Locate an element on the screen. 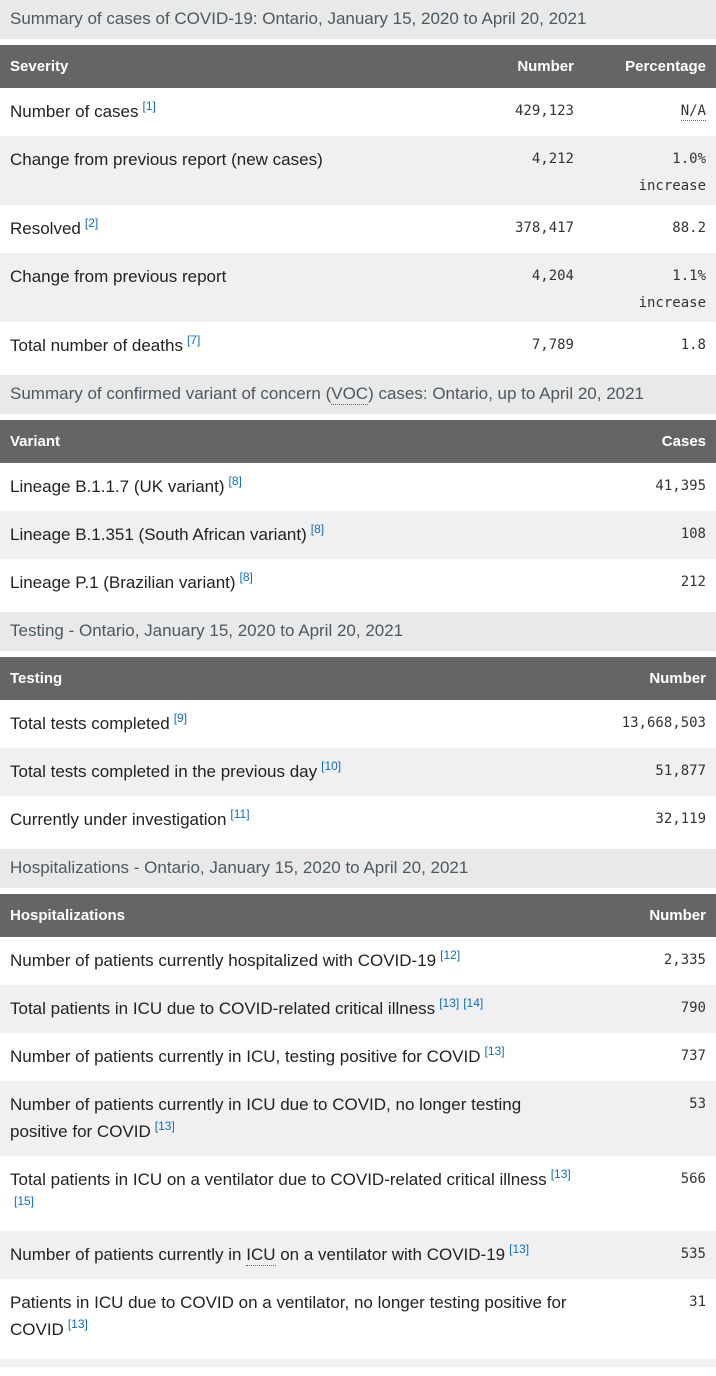 The width and height of the screenshot is (716, 1376). footnote-ref: [11] is located at coordinates (239, 814).